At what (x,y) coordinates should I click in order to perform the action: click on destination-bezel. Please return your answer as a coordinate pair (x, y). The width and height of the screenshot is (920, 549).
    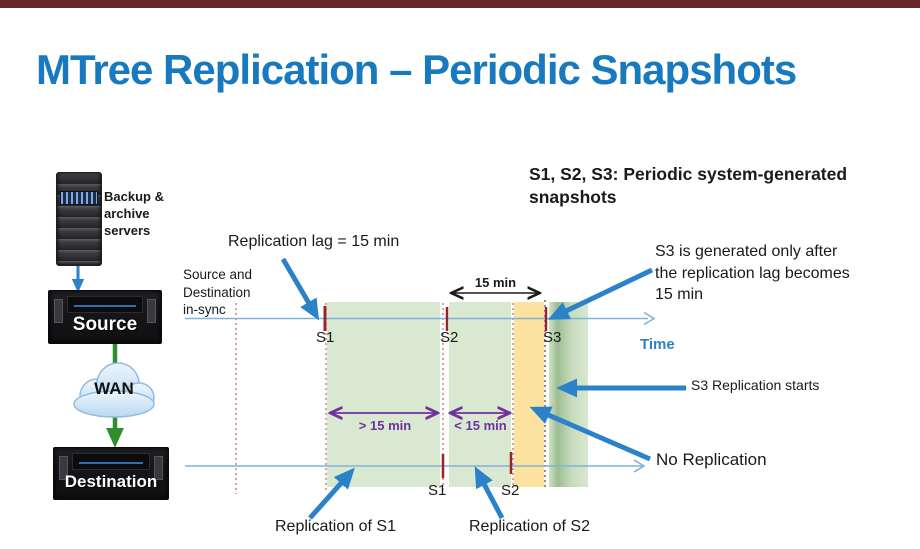
    Looking at the image, I should click on (111, 461).